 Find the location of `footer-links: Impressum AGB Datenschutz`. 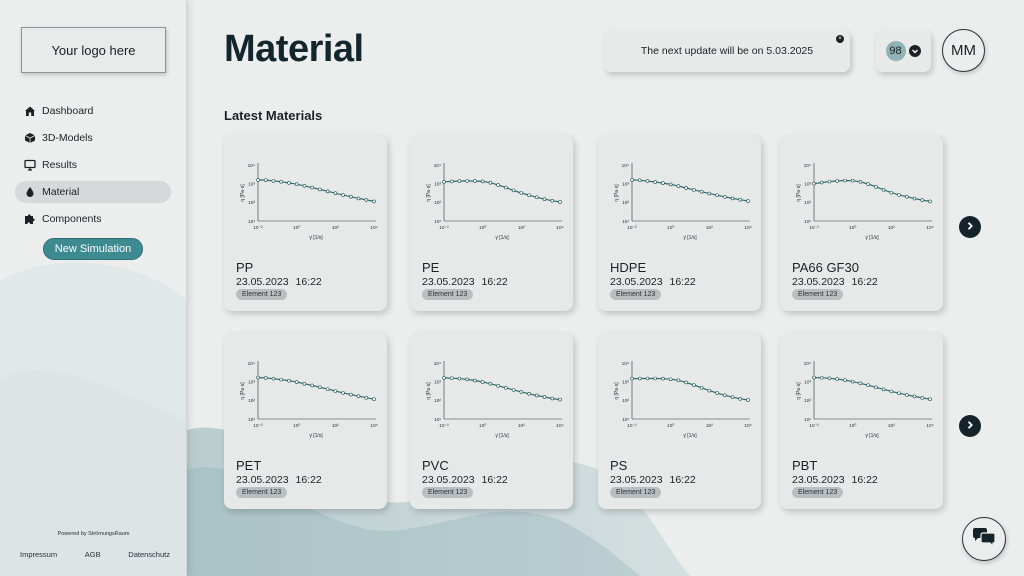

footer-links: Impressum AGB Datenschutz is located at coordinates (95, 554).